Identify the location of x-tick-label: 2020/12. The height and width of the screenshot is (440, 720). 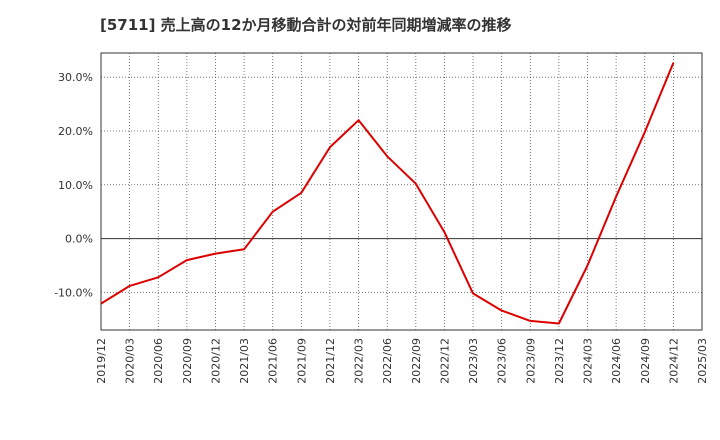
(215, 361).